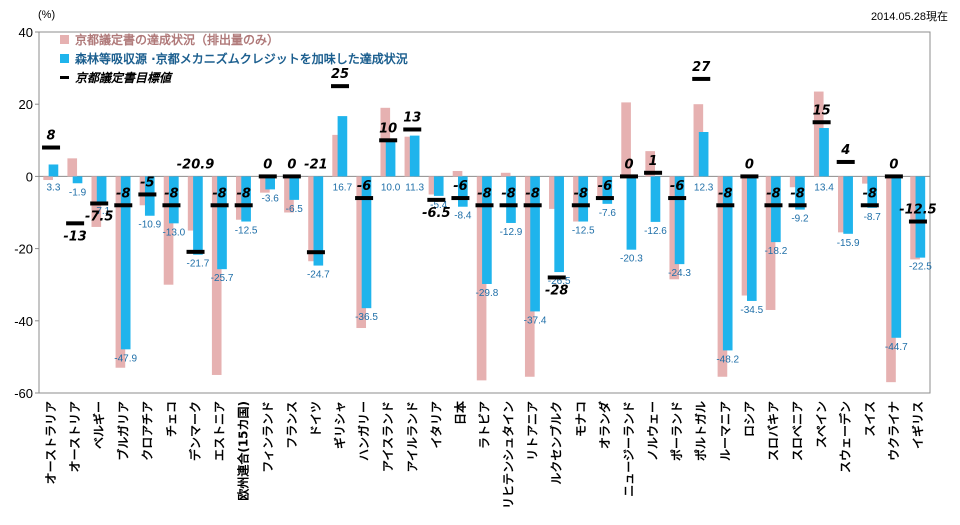 This screenshot has height=525, width=960. What do you see at coordinates (29, 176) in the screenshot?
I see `y-tick-label: 0` at bounding box center [29, 176].